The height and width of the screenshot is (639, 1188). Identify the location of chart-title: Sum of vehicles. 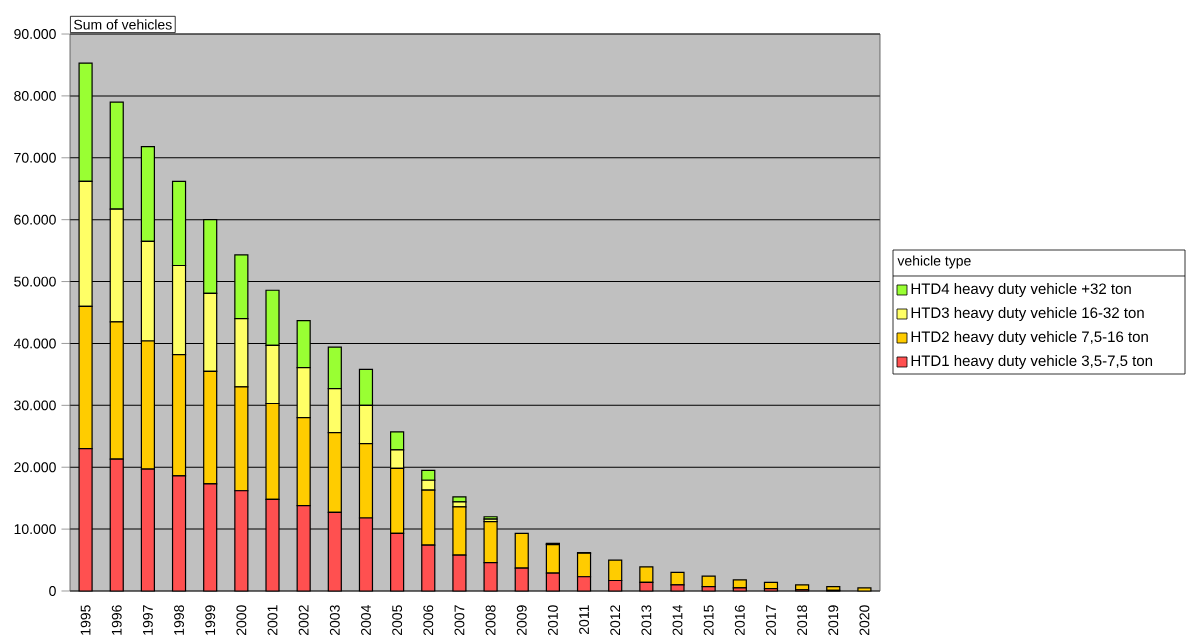
(123, 24).